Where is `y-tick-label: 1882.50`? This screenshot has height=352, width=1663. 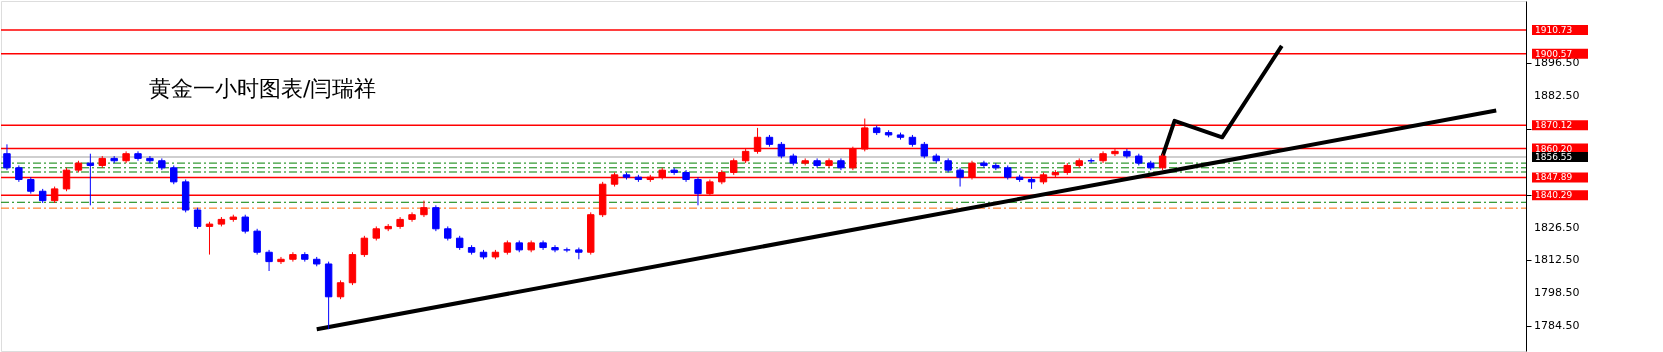
y-tick-label: 1882.50 is located at coordinates (1557, 96).